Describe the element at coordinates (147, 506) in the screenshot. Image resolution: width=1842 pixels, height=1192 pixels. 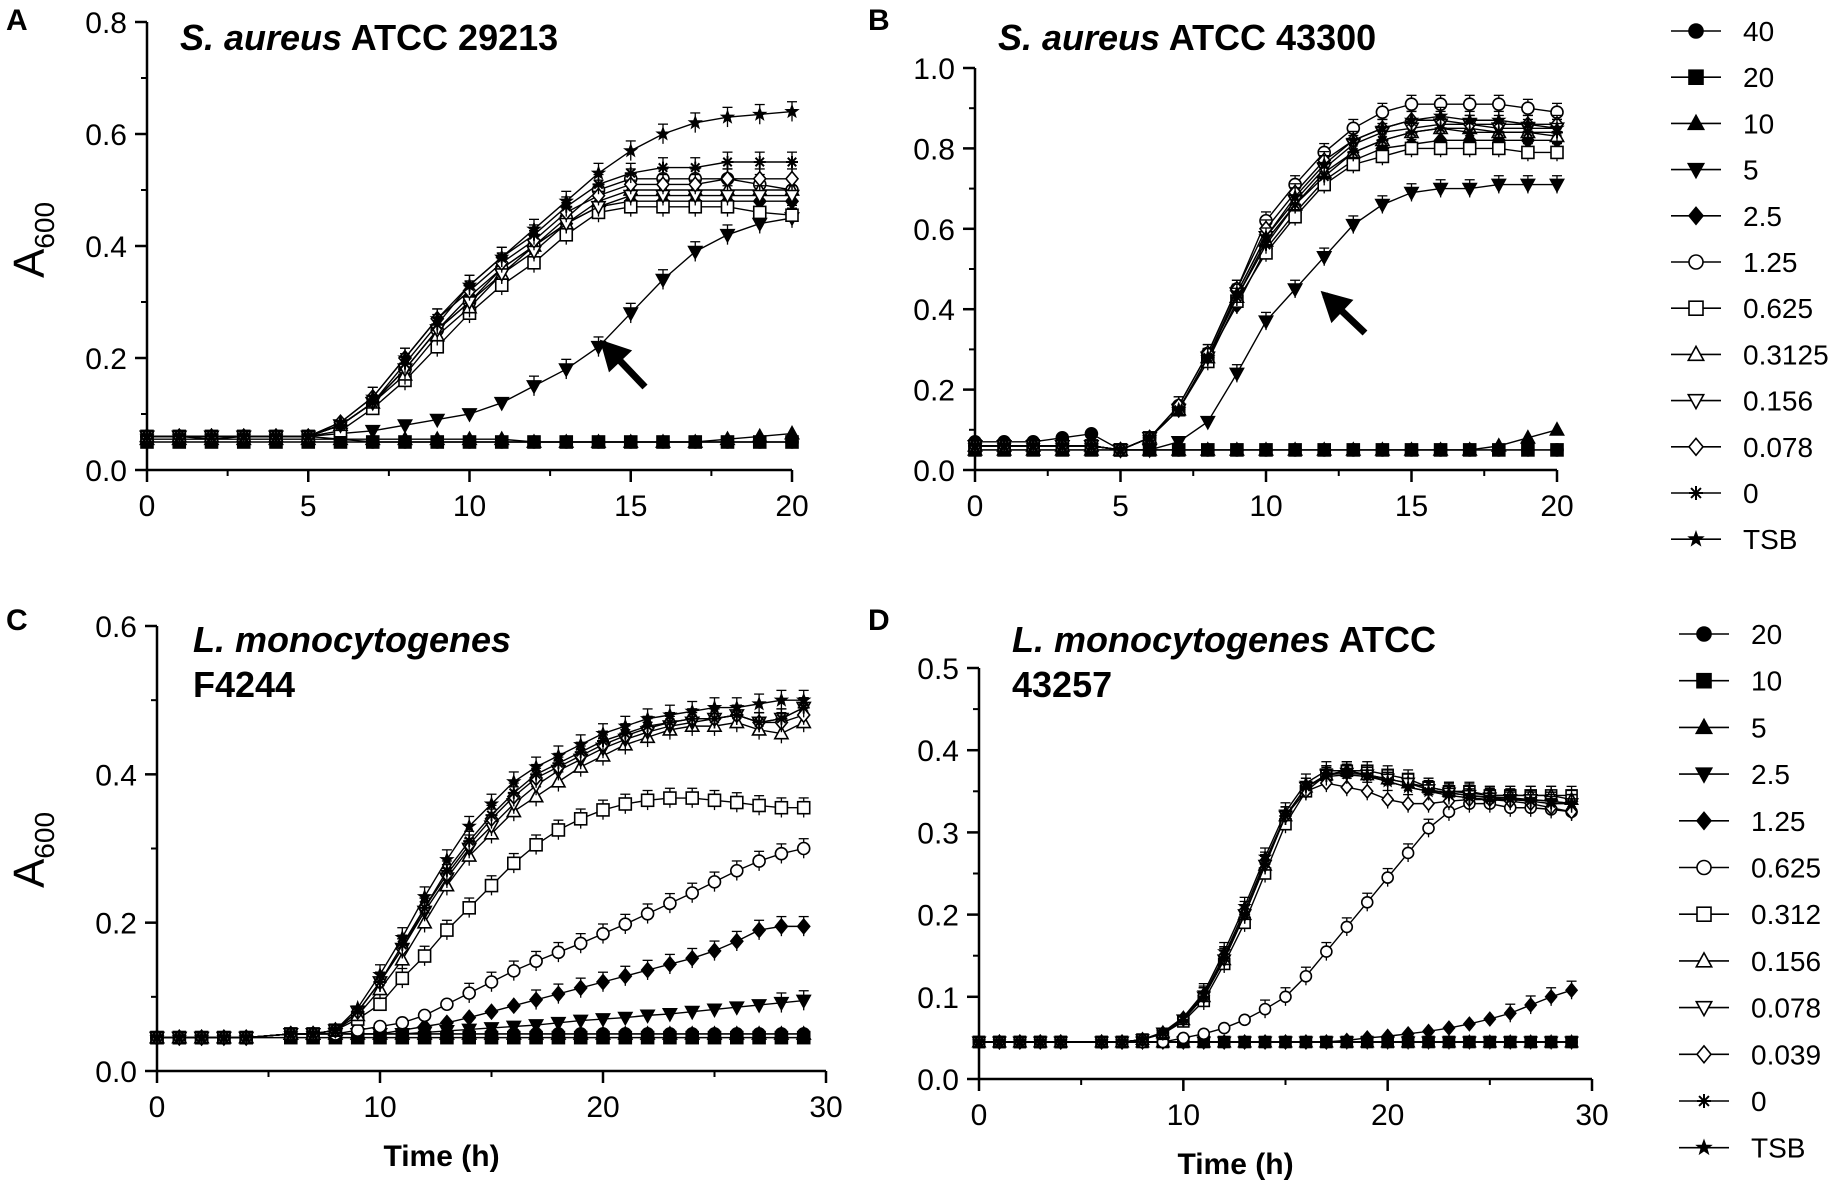
I see `x-tick-label: 0` at that location.